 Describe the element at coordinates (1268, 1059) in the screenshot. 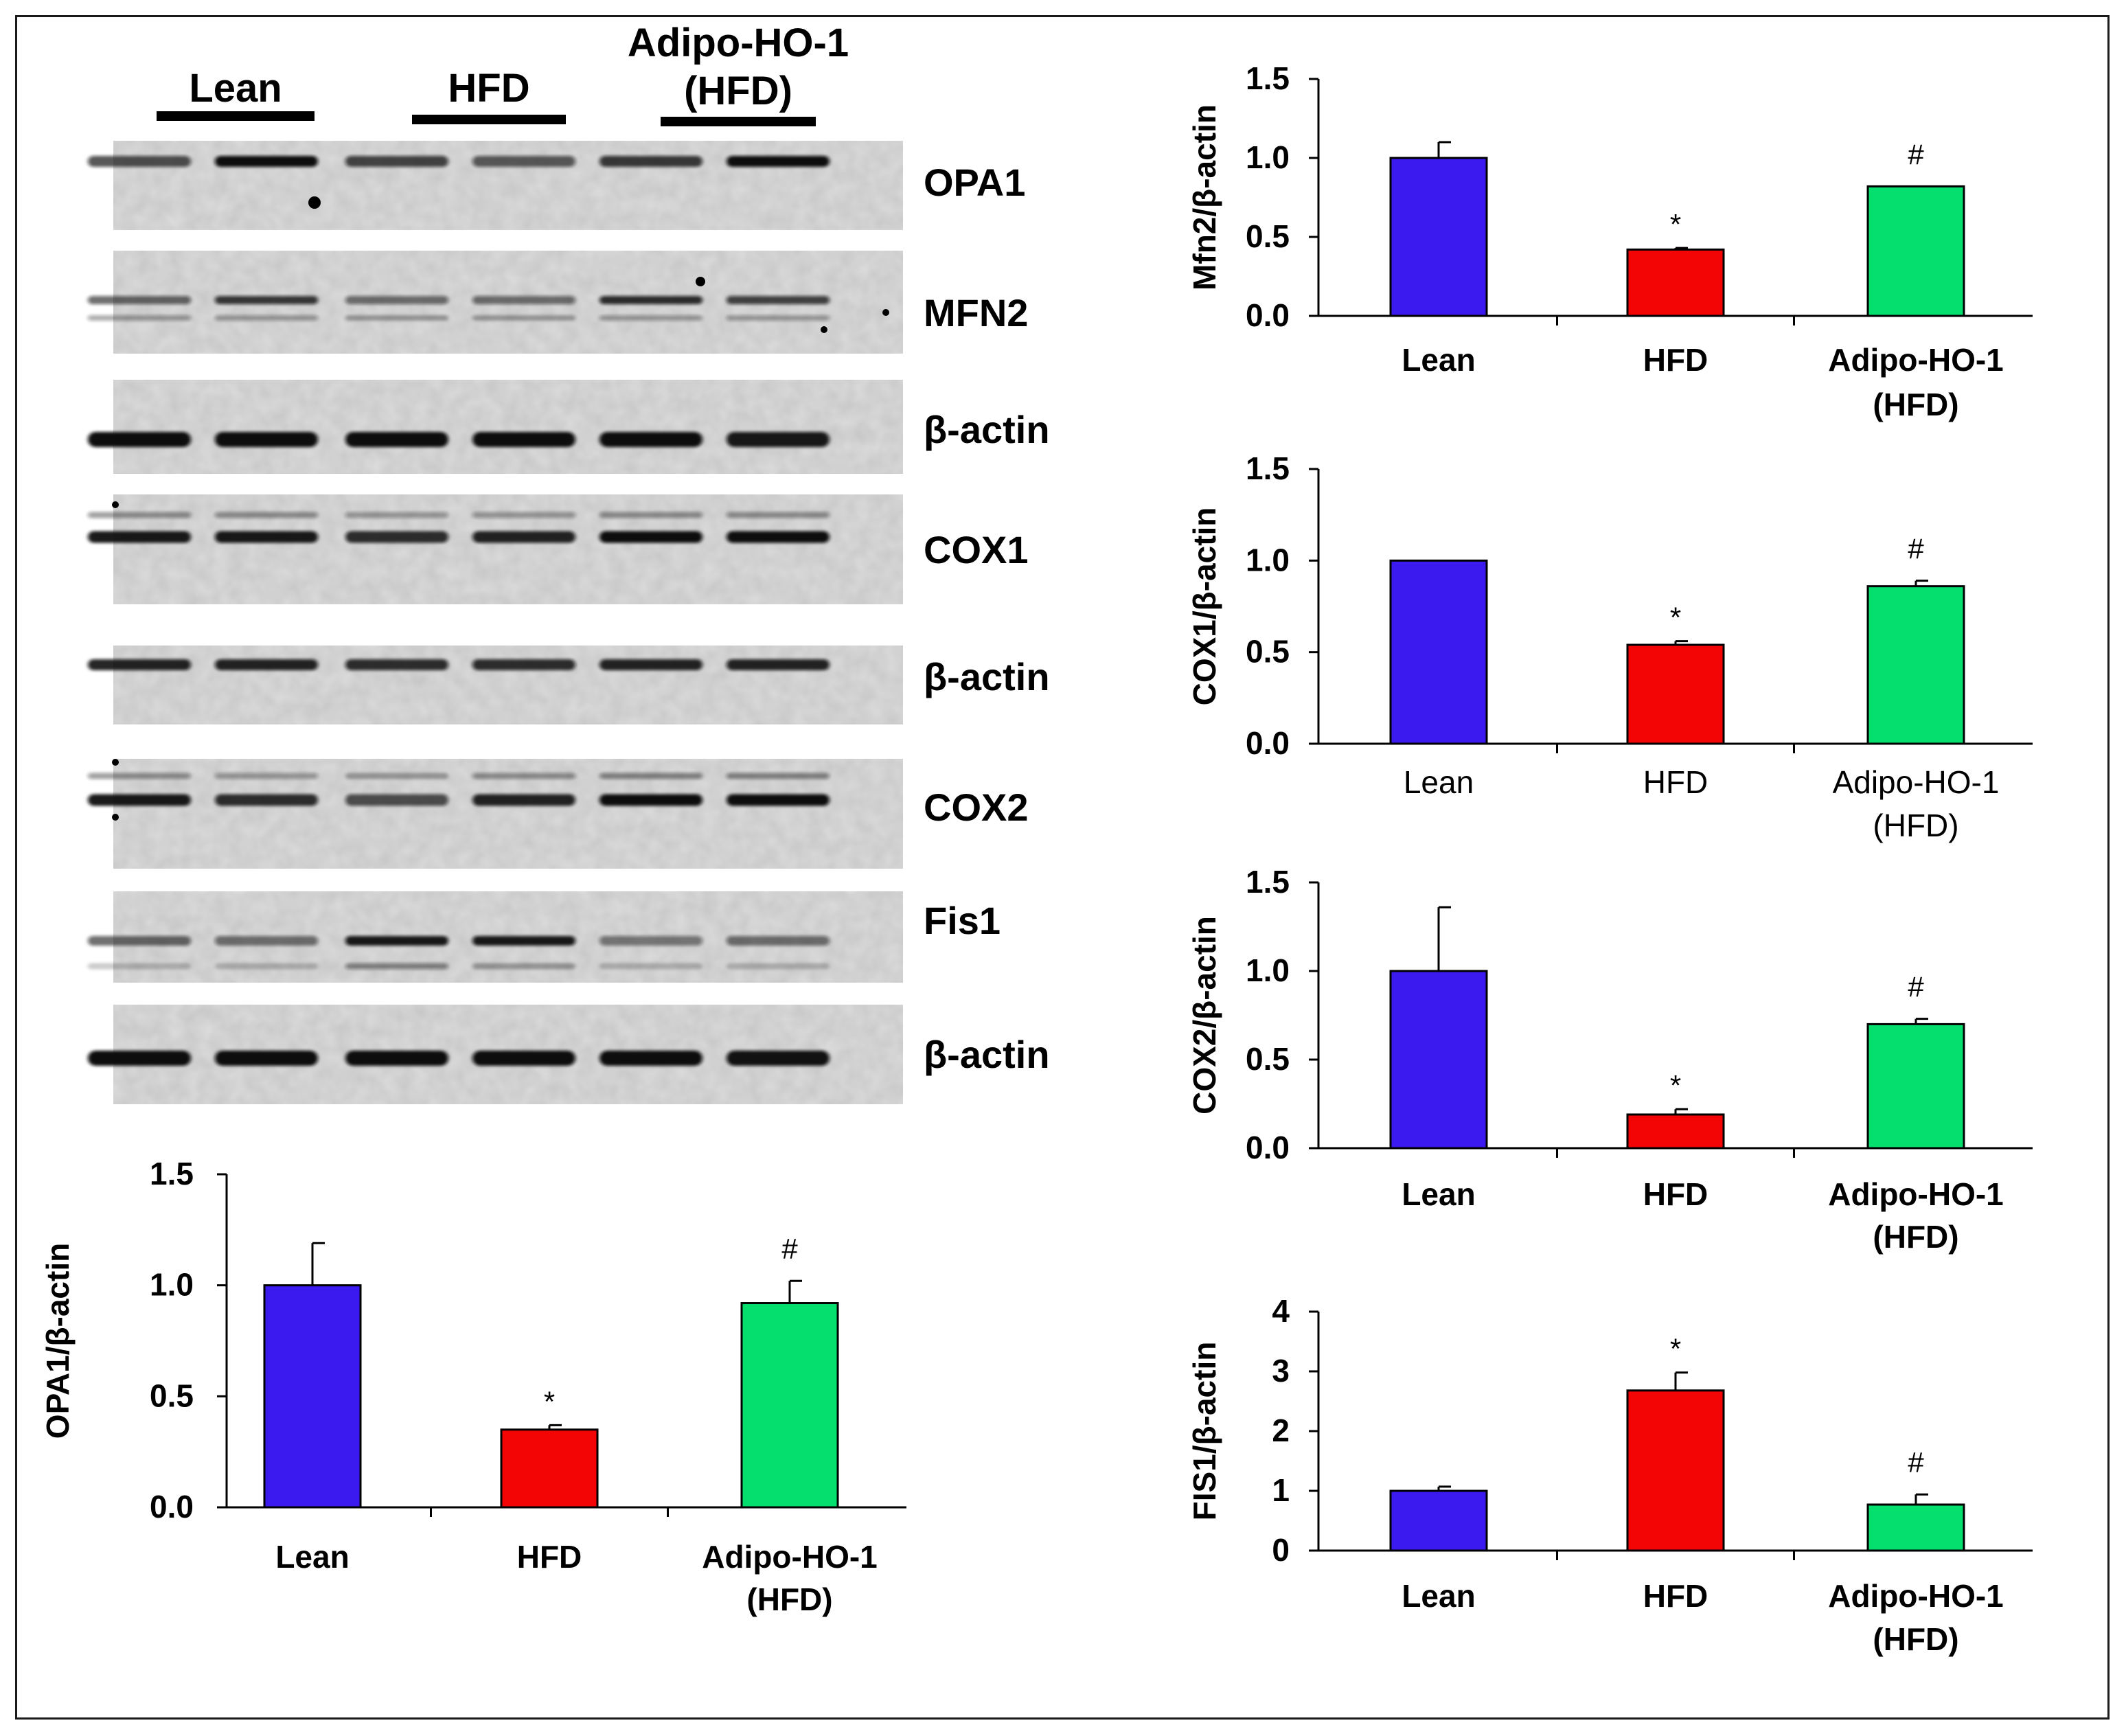

I see `cox2-y-tick-label: 0.5` at that location.